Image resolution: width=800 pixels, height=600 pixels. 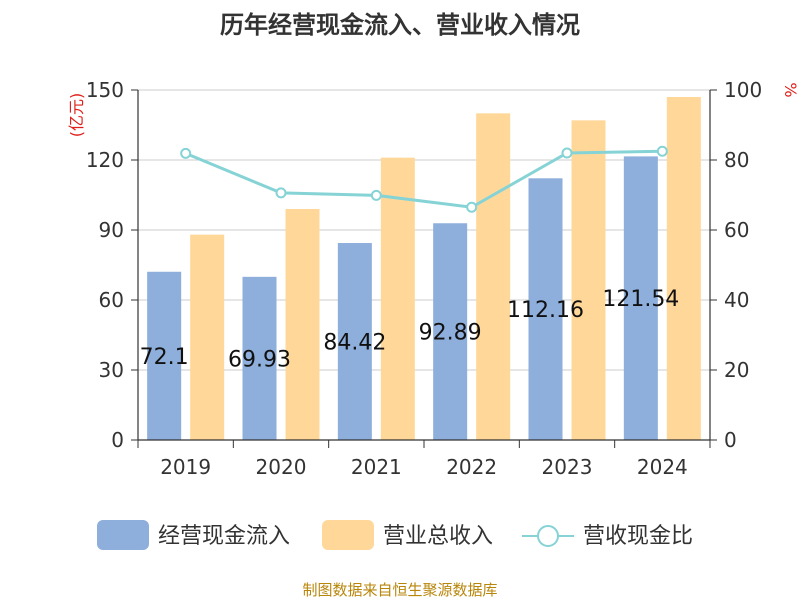 What do you see at coordinates (76, 115) in the screenshot?
I see `left-axis-unit: (亿元)` at bounding box center [76, 115].